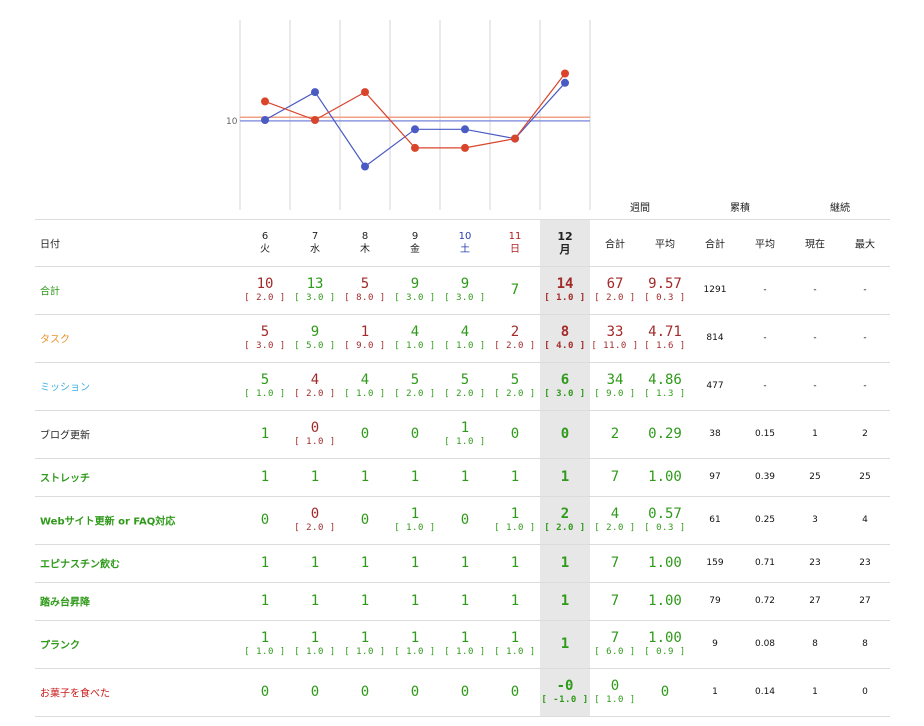 The image size is (924, 726). Describe the element at coordinates (515, 236) in the screenshot. I see `day-number: 11` at that location.